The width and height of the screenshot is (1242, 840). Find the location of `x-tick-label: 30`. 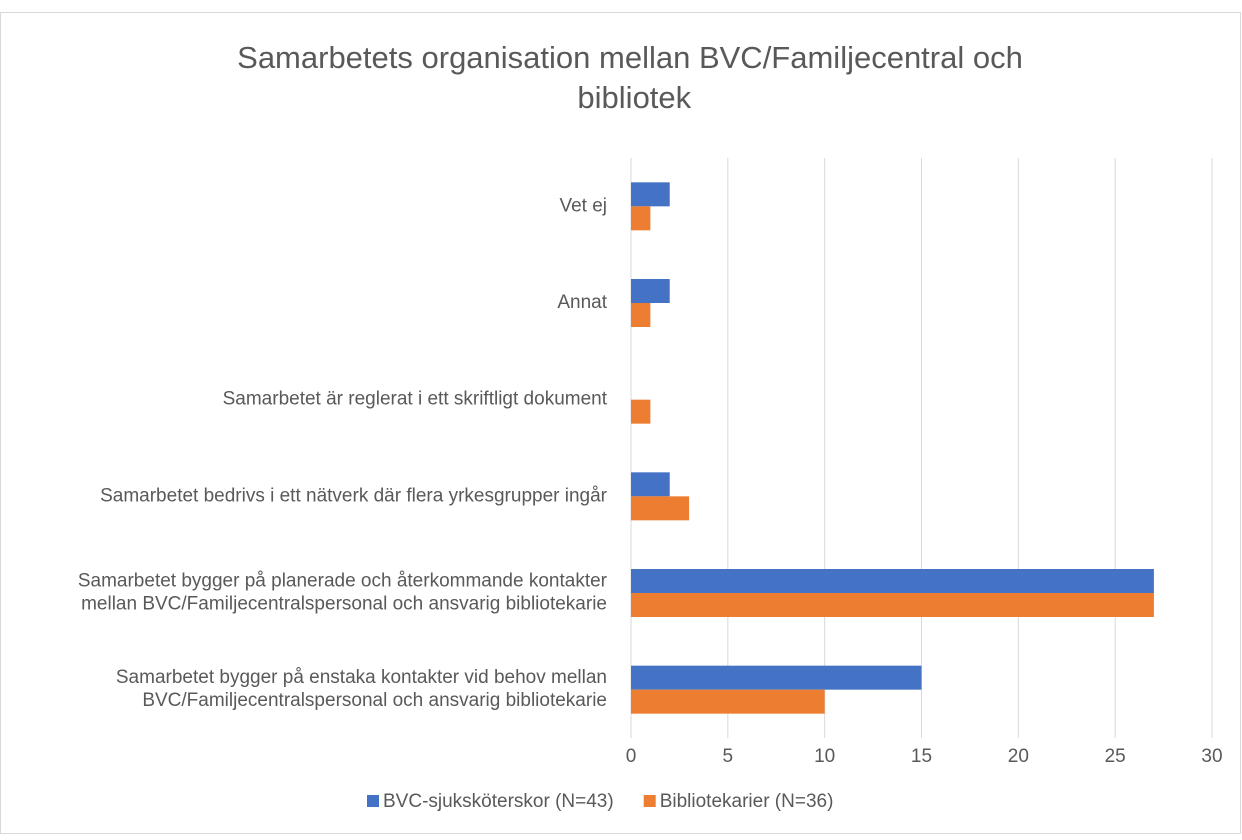

x-tick-label: 30 is located at coordinates (1211, 756).